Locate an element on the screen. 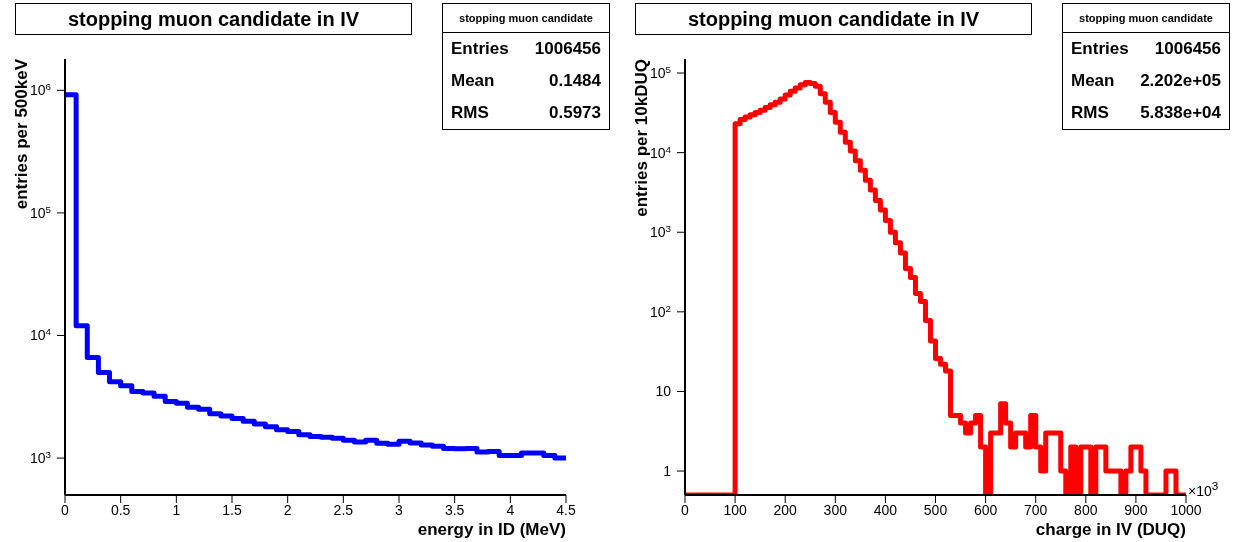 The image size is (1255, 542). x-axis-title: charge in IV (DUQ) is located at coordinates (1110, 529).